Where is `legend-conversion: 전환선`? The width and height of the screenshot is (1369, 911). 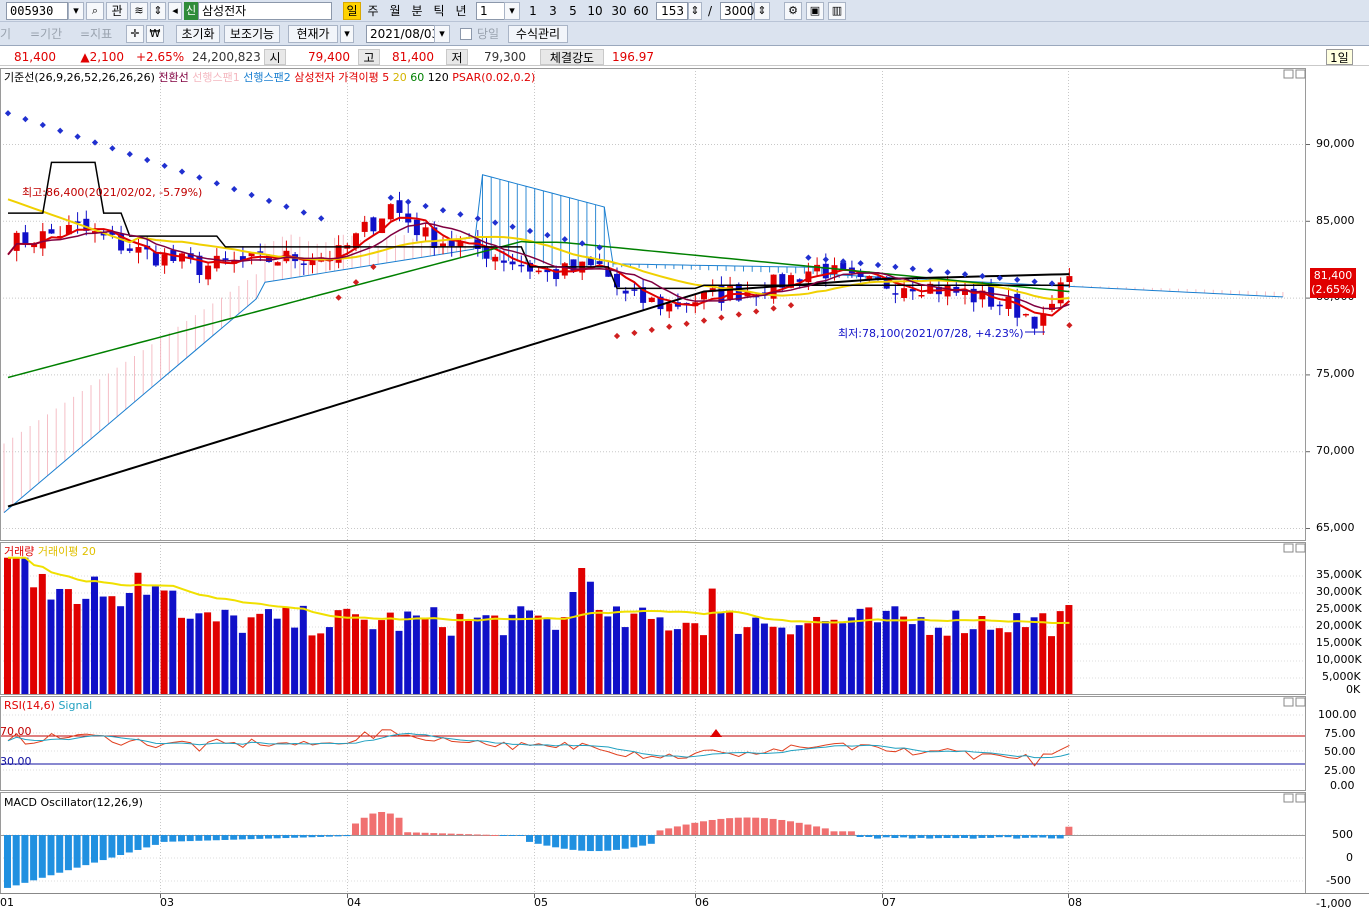 legend-conversion: 전환선 is located at coordinates (173, 77).